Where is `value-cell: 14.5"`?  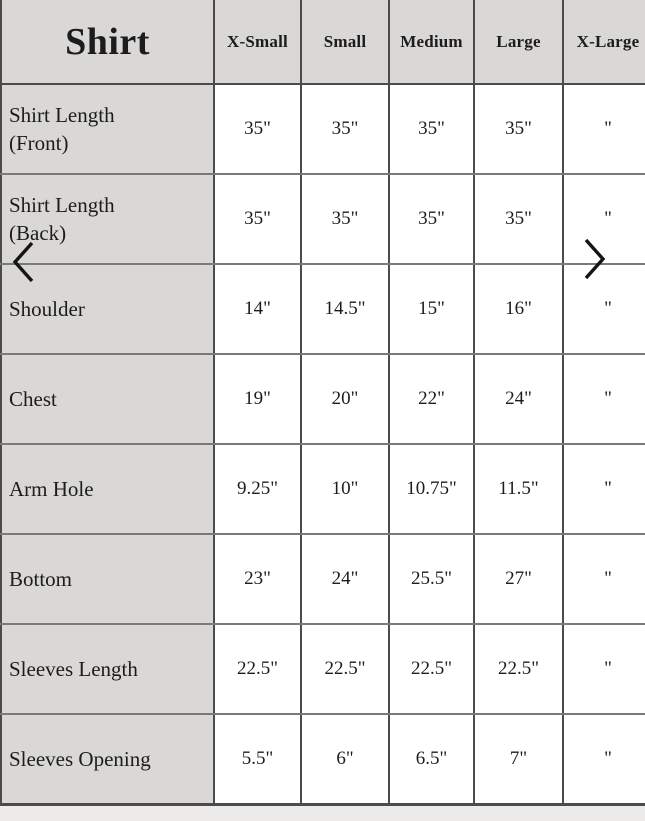 value-cell: 14.5" is located at coordinates (345, 309).